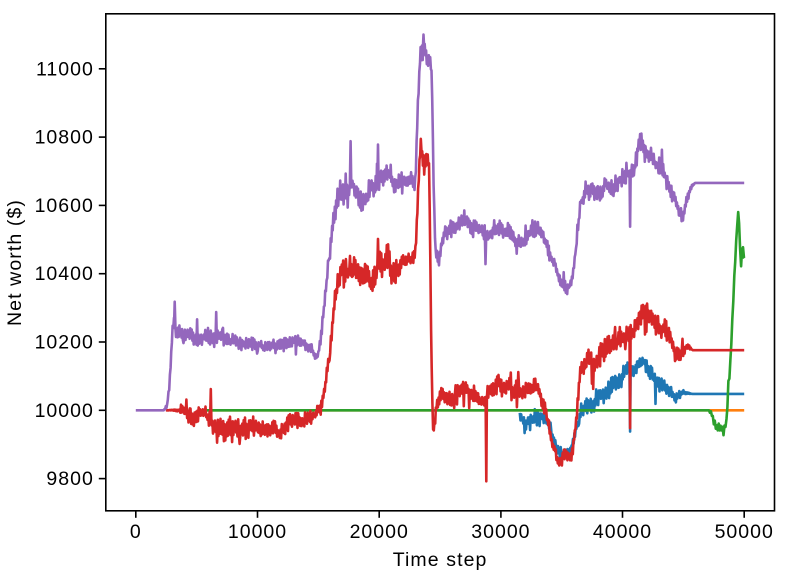  I want to click on svg-text: 0, so click(136, 532).